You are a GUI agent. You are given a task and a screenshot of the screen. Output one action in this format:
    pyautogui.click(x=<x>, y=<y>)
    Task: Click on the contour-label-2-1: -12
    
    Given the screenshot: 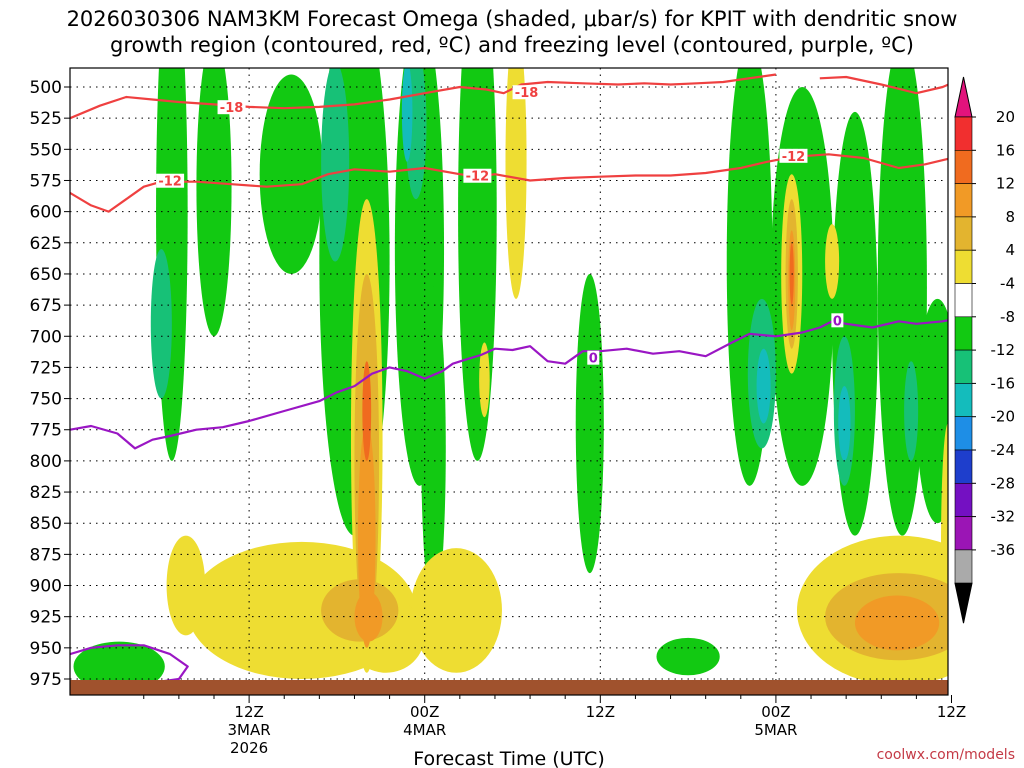 What is the action you would take?
    pyautogui.click(x=478, y=177)
    